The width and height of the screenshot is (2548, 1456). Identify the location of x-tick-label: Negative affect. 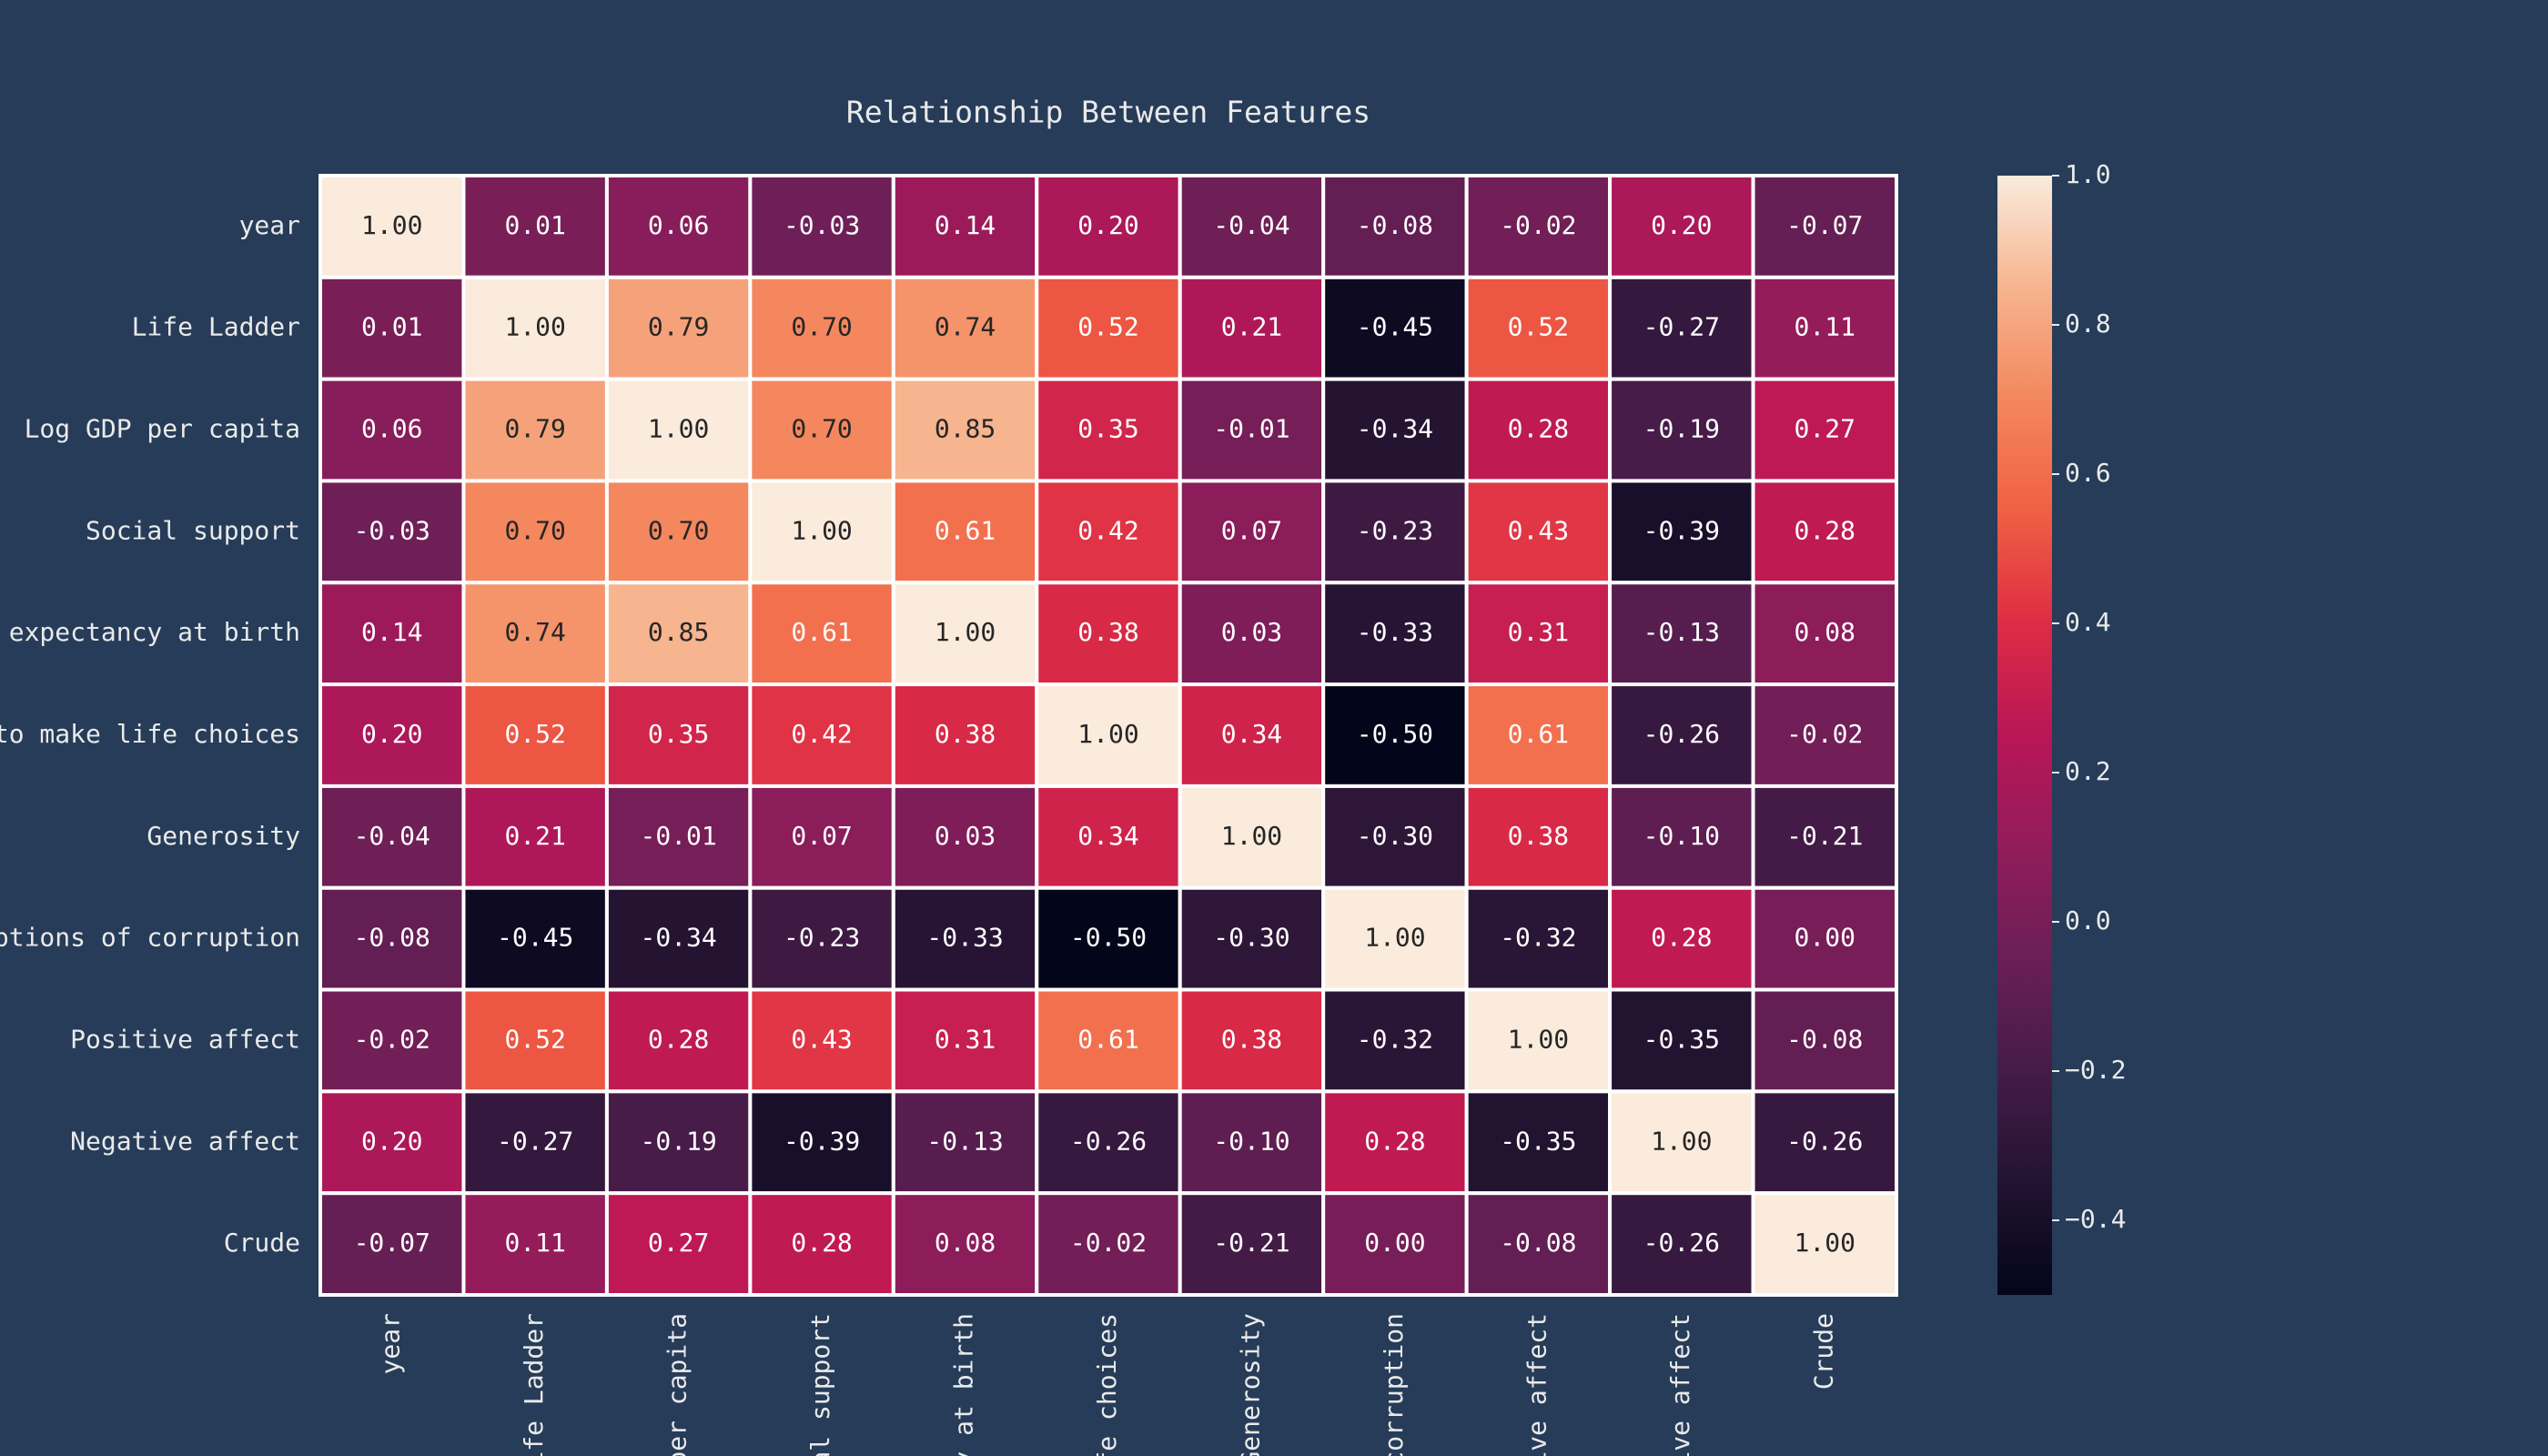
(1680, 1385).